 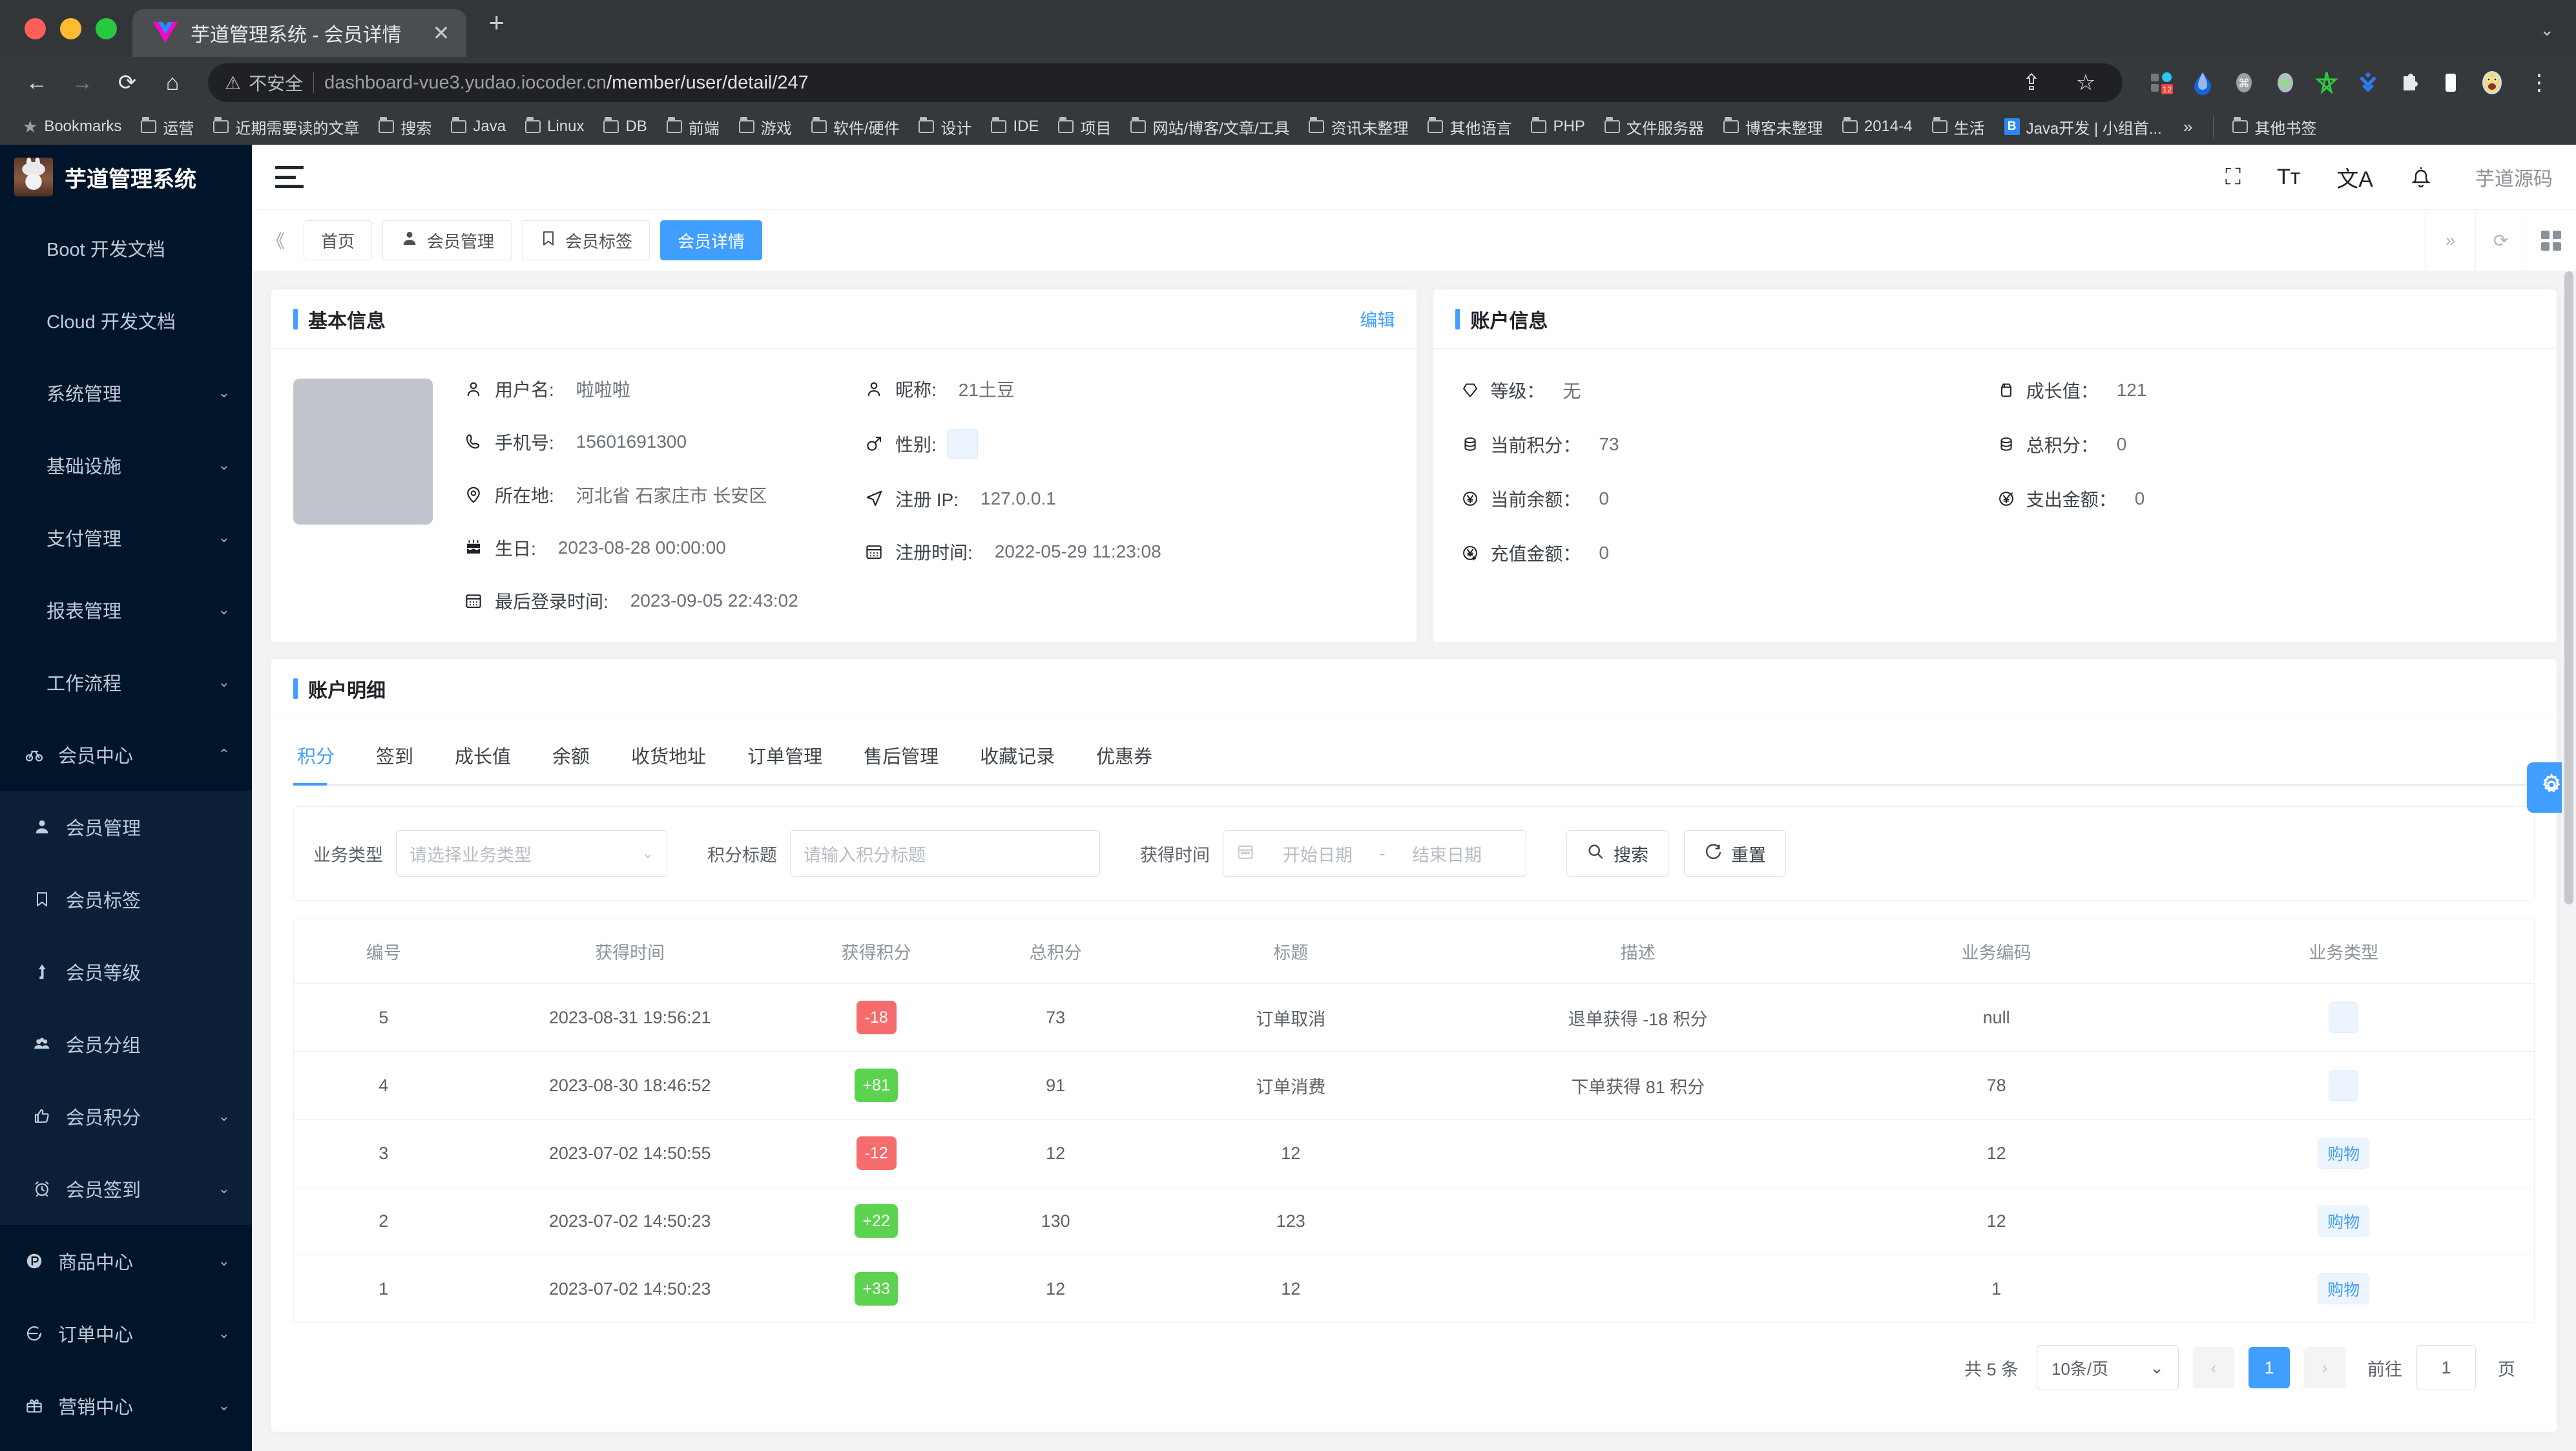 I want to click on extension-drop-icon, so click(x=2202, y=82).